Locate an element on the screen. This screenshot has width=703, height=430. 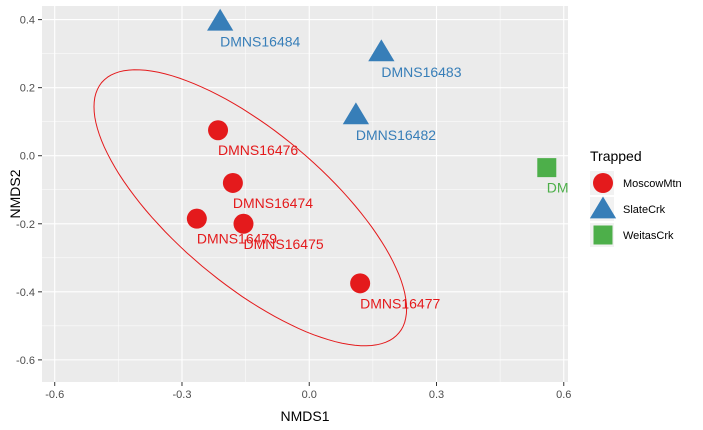
legend-key-moscowmtn is located at coordinates (603, 183).